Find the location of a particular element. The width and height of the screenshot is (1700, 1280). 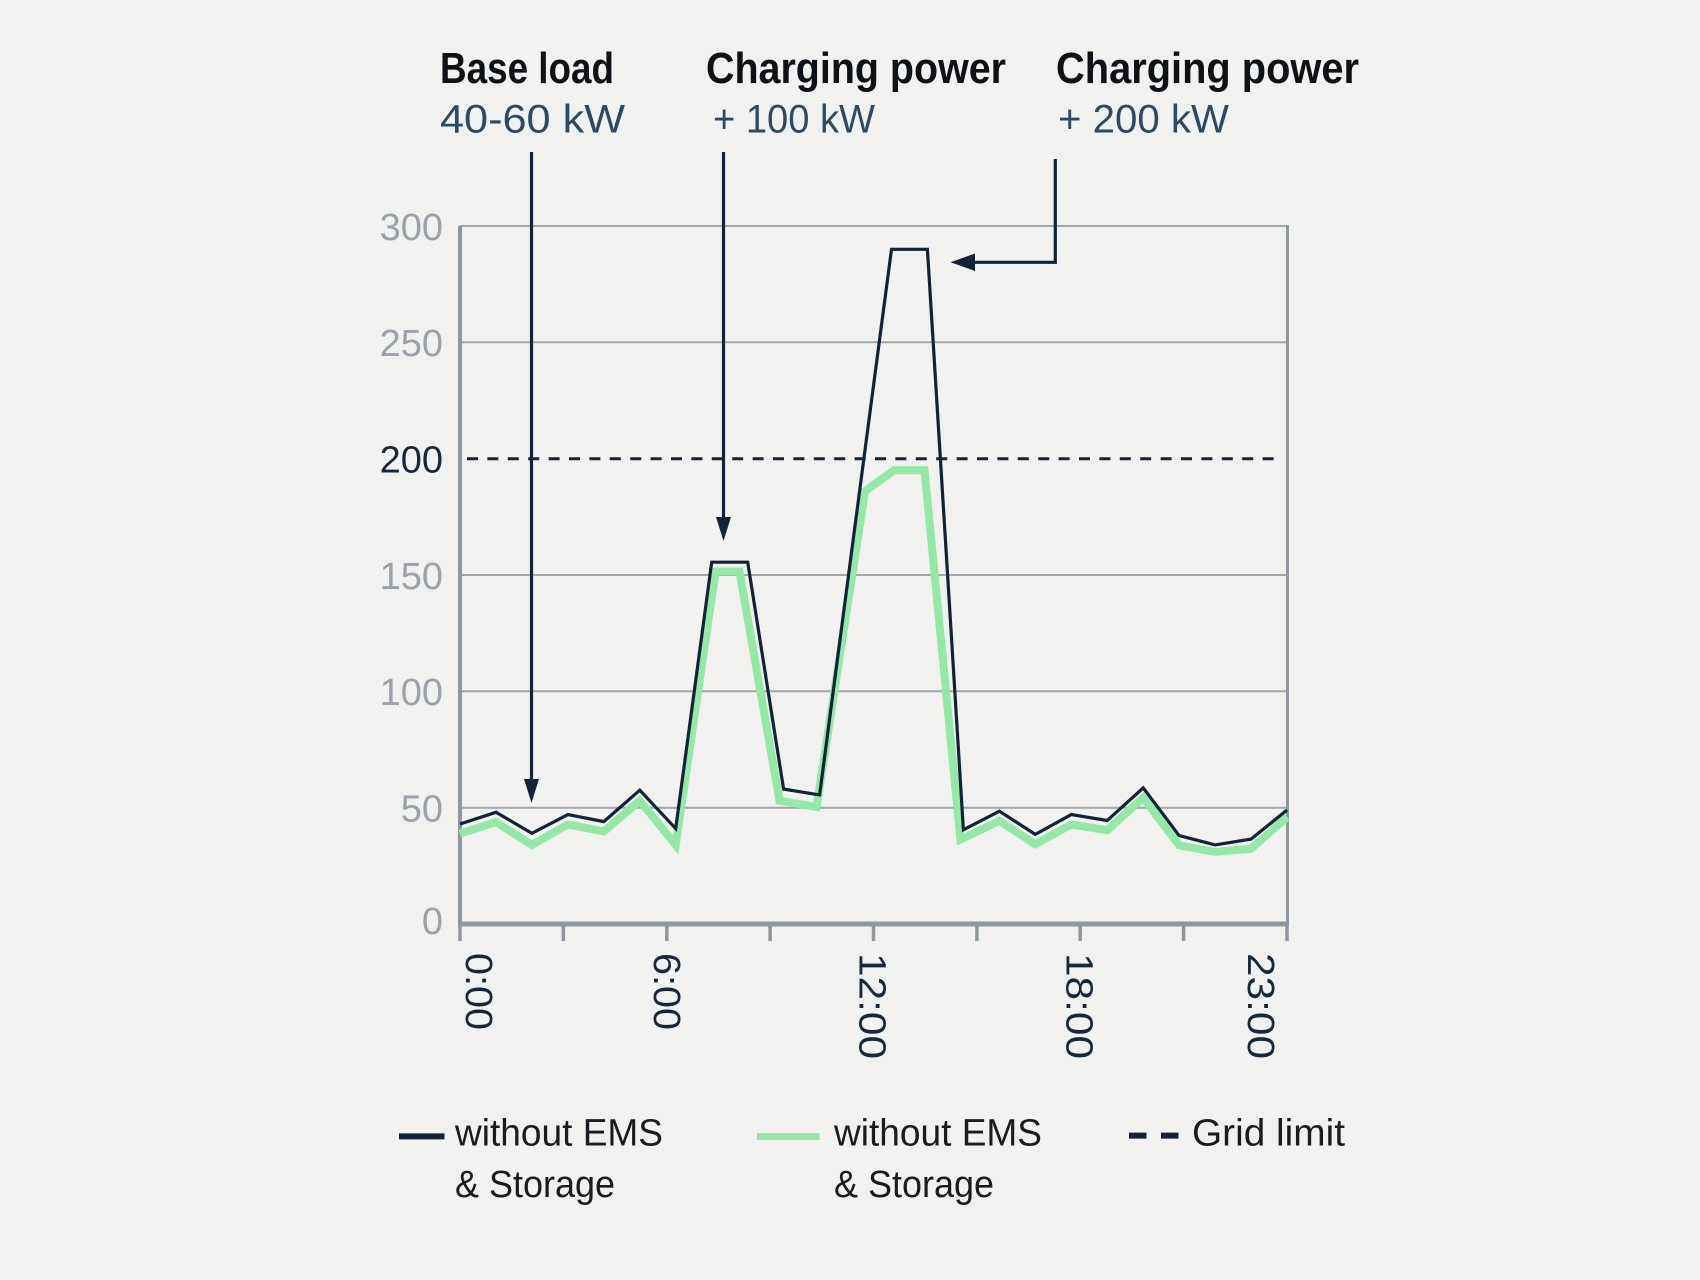

svg-text: 6:00 is located at coordinates (666, 991).